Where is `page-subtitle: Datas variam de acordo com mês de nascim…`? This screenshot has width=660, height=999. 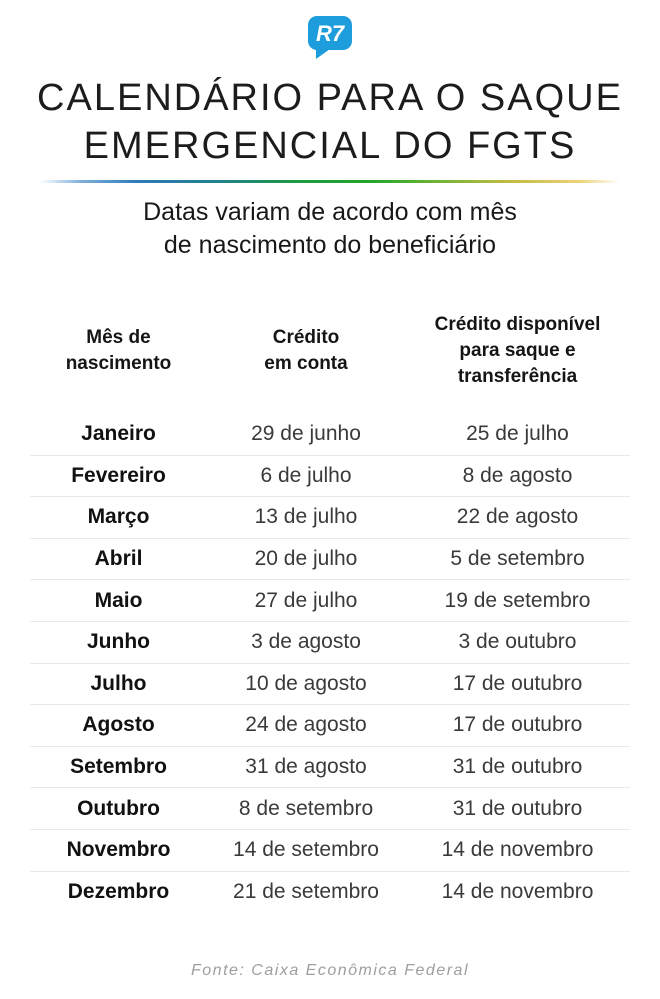
page-subtitle: Datas variam de acordo com mês de nascim… is located at coordinates (330, 228).